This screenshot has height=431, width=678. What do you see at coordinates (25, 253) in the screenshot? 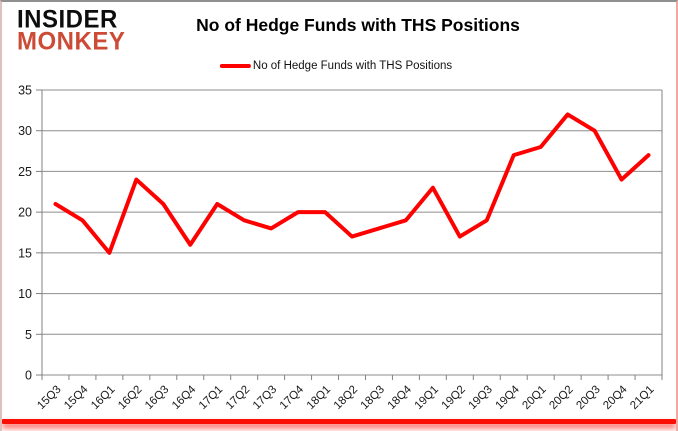
I see `y-axis-tick-label: 15` at bounding box center [25, 253].